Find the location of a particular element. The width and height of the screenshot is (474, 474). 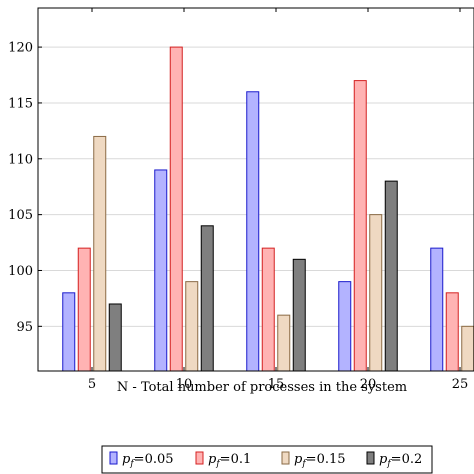

y-tick-label: 105 is located at coordinates (20, 215).